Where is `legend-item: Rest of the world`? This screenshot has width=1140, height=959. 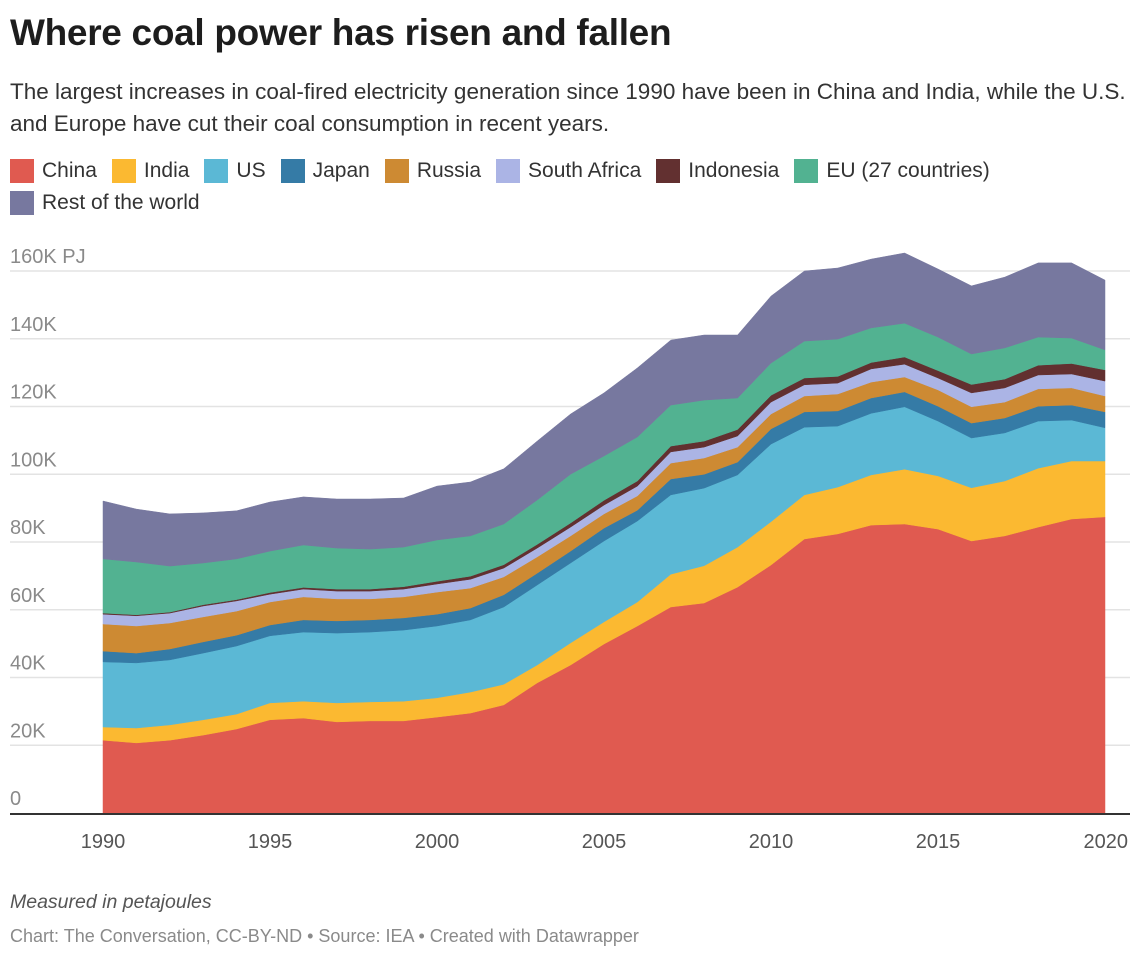
legend-item: Rest of the world is located at coordinates (105, 203).